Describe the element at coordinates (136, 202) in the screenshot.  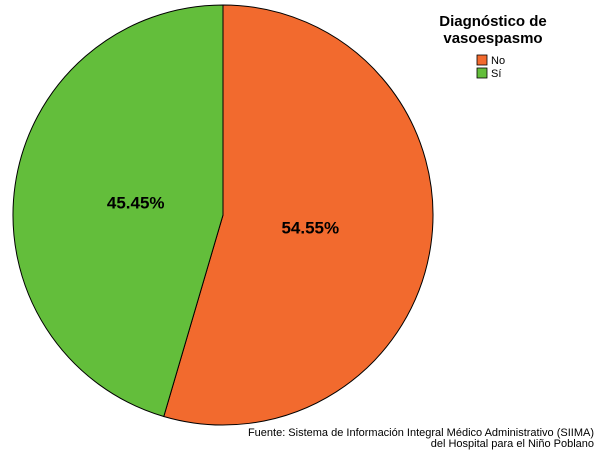
I see `data-label-si: 45.45%` at that location.